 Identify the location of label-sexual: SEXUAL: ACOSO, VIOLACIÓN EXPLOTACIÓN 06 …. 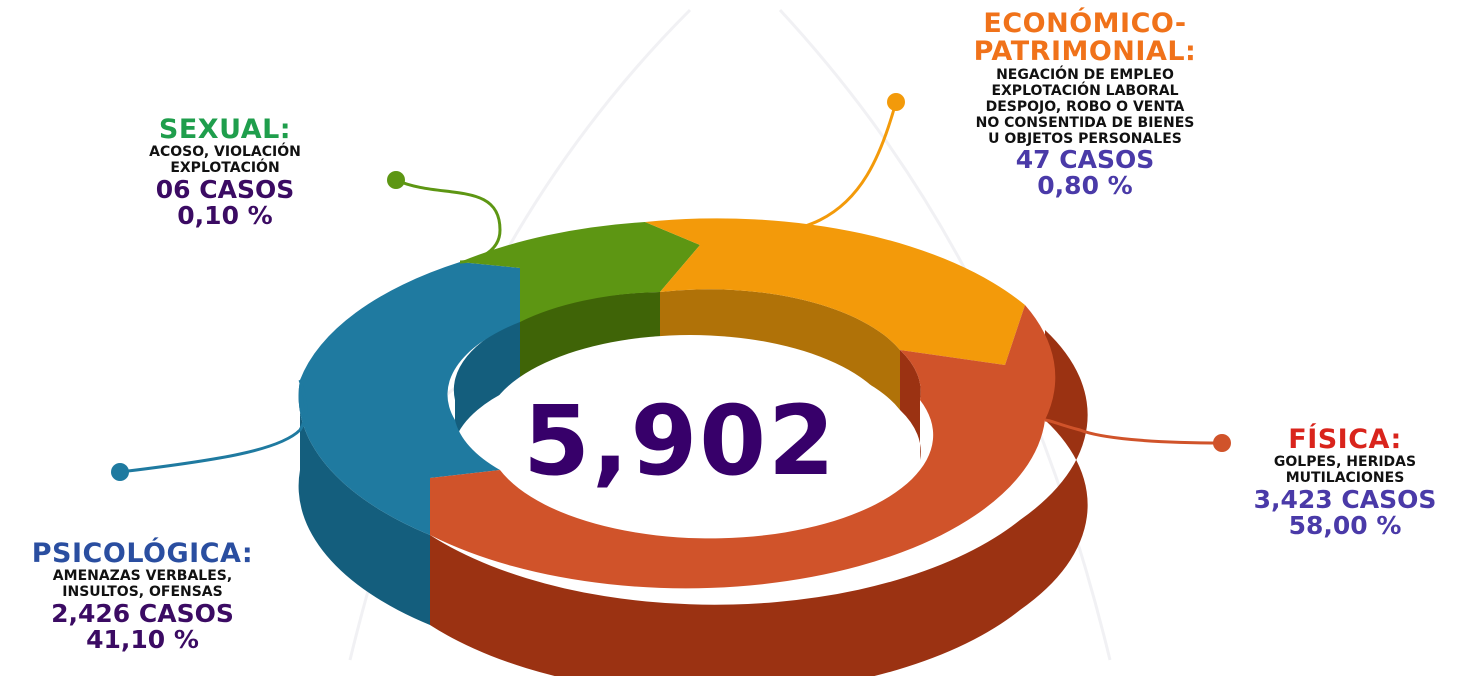
(225, 172).